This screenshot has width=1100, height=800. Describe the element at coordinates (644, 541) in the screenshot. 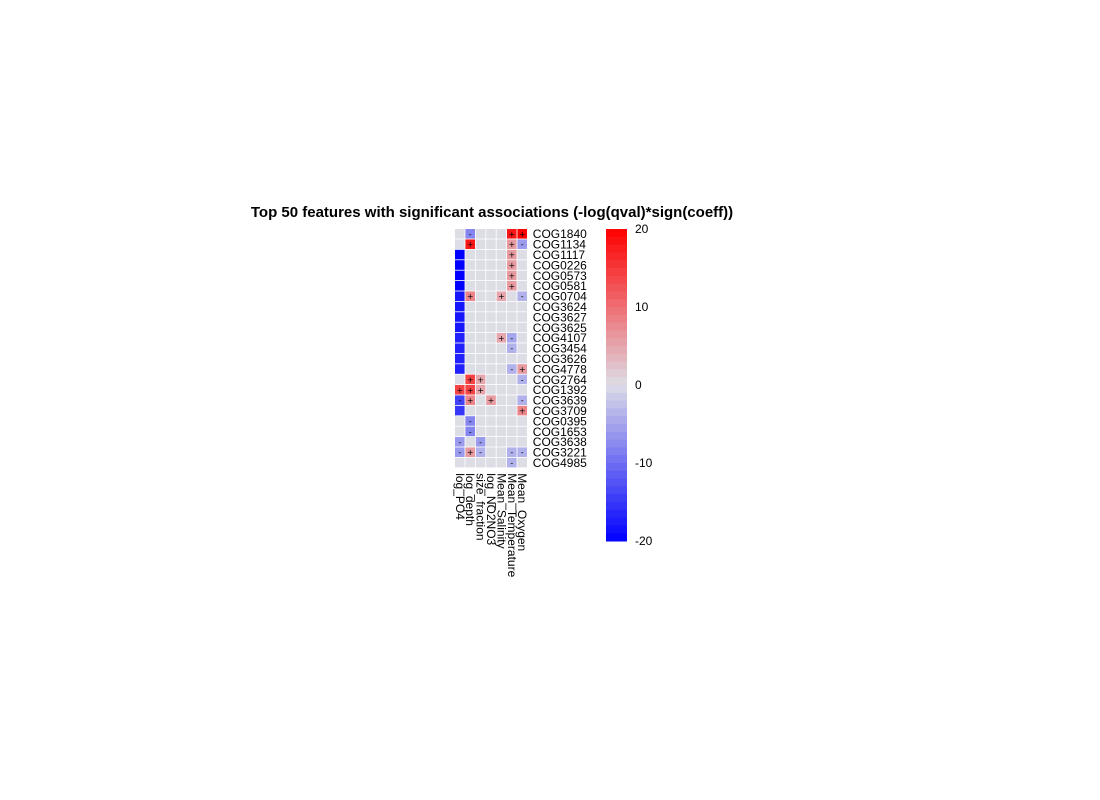

I see `colorbar-tick-label: -20` at that location.